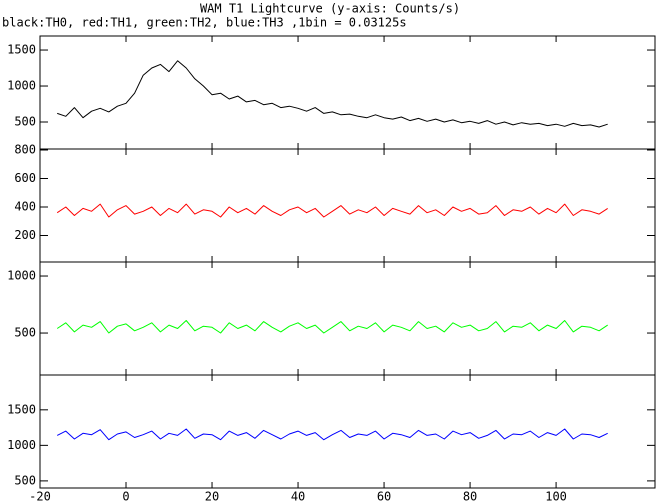  I want to click on y-tick-label: 400, so click(25, 206).